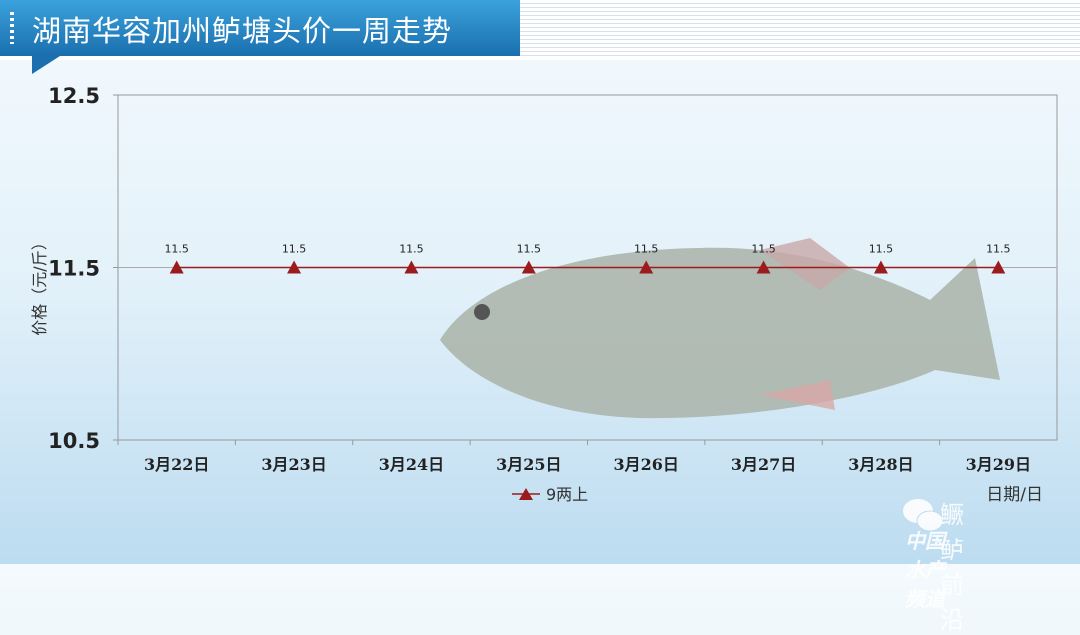  Describe the element at coordinates (176, 464) in the screenshot. I see `x-tick-label: 3月22日` at that location.